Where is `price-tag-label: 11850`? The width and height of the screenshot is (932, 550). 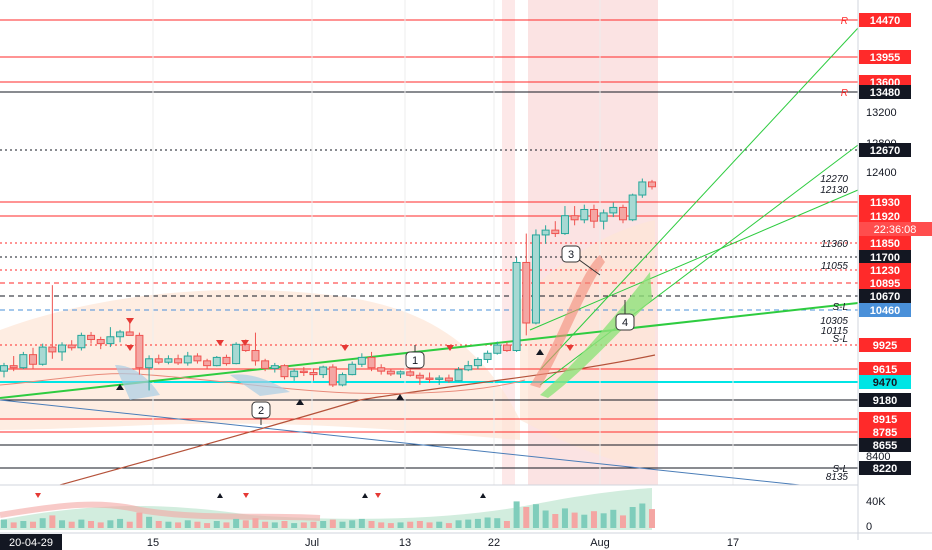
price-tag-label: 11850 is located at coordinates (885, 244).